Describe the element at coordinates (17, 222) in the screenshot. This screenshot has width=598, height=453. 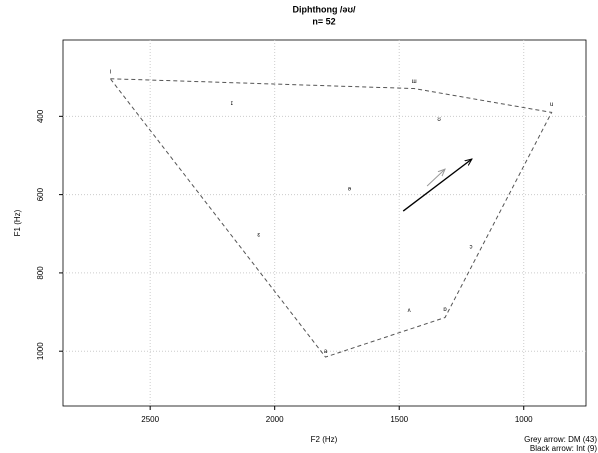
I see `y-axis-label: F1 (Hz)` at that location.